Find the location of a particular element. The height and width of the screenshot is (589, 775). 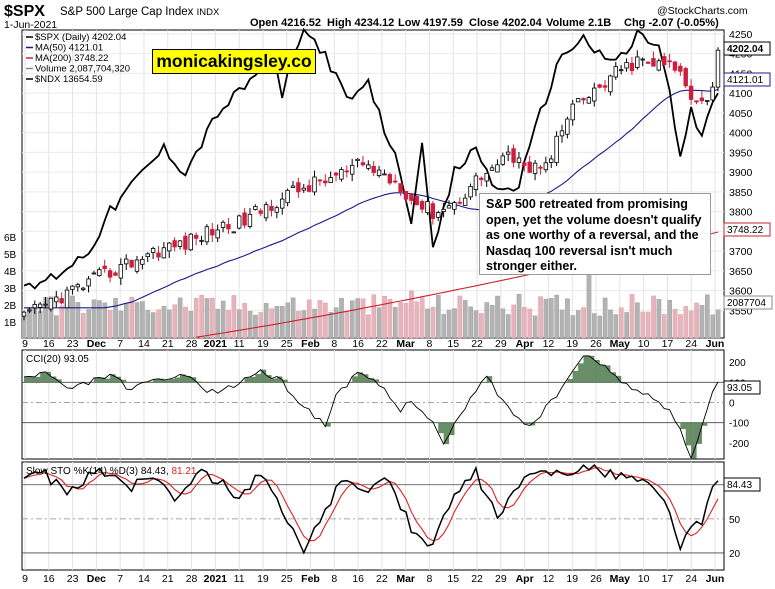

x-tick-label: 8 is located at coordinates (334, 344).